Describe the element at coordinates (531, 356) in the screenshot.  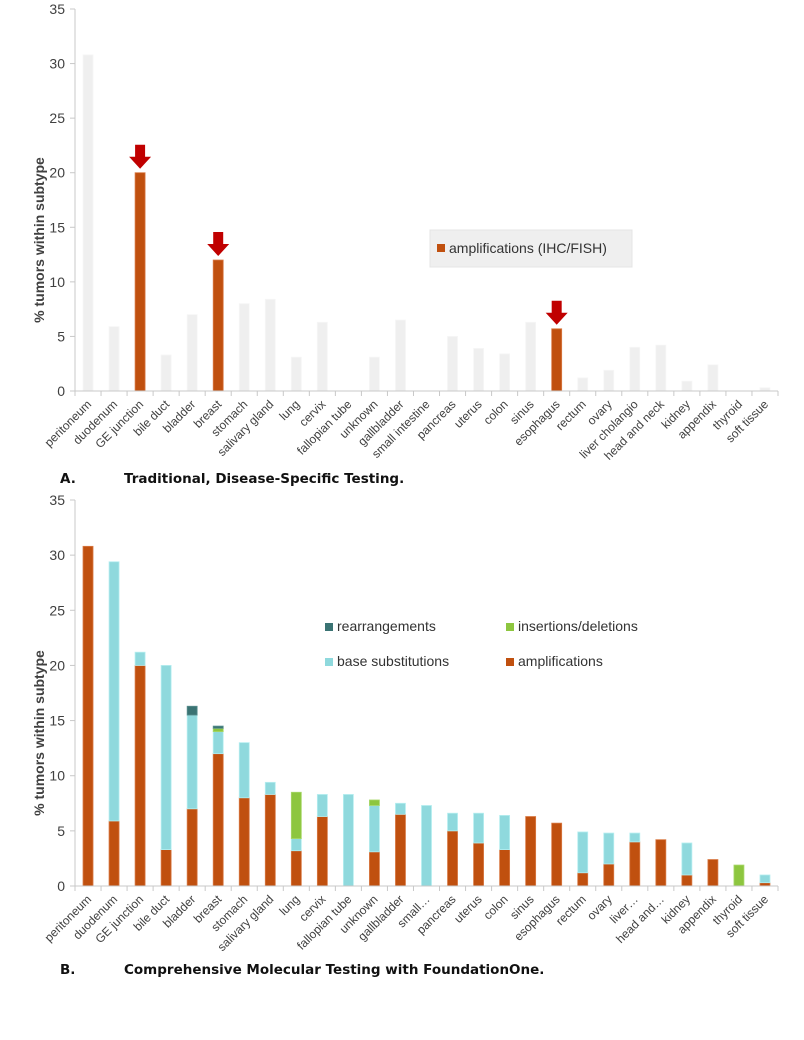
I see `bar-sinus` at that location.